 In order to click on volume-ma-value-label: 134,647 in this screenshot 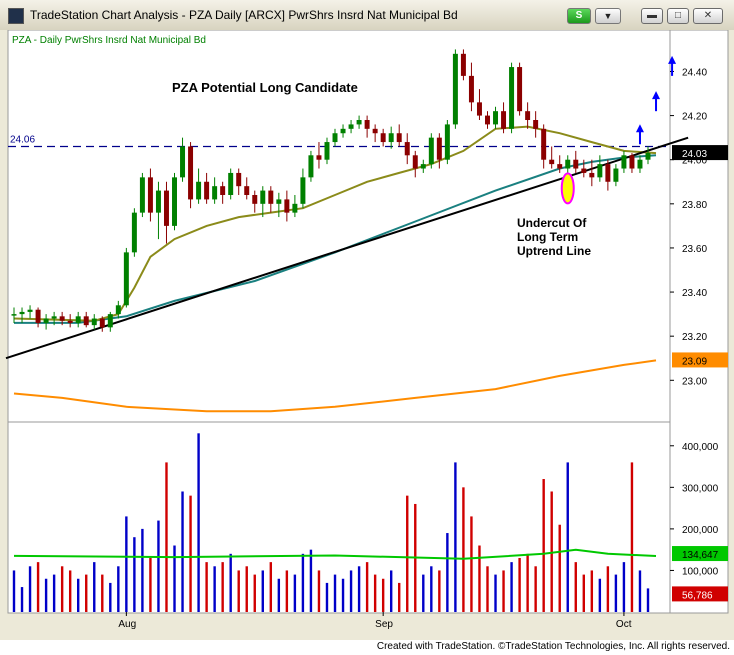, I will do `click(700, 555)`.